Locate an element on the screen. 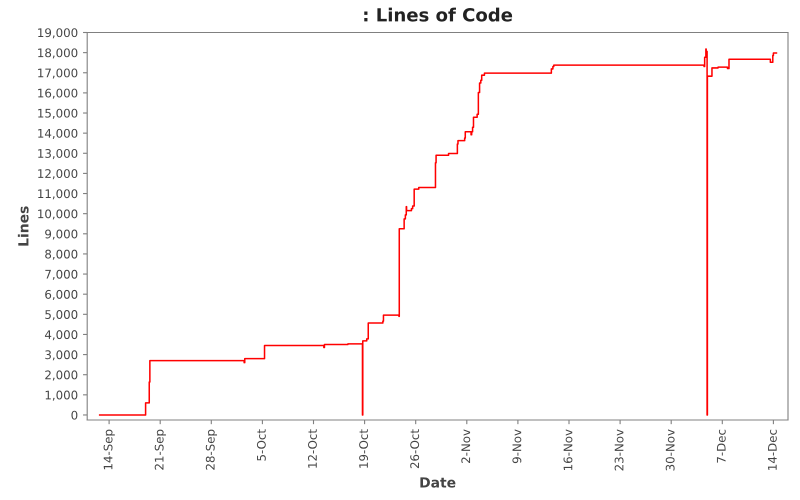  x-tick-label: 30-Nov is located at coordinates (670, 449).